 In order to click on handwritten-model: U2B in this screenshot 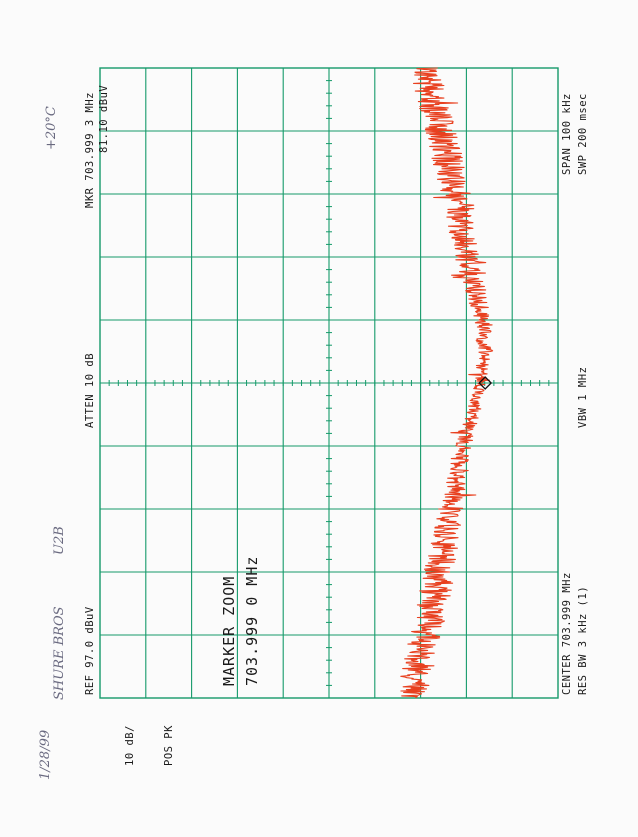, I will do `click(59, 540)`.